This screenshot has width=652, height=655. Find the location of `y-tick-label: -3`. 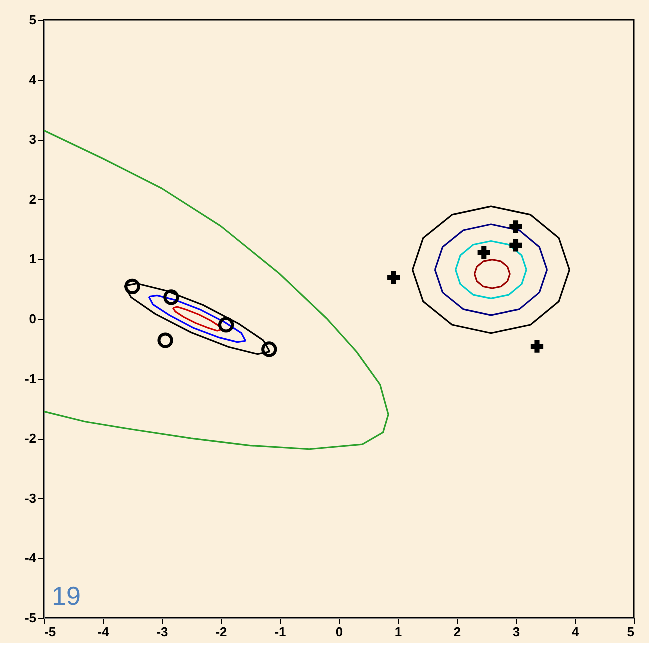

y-tick-label: -3 is located at coordinates (30, 498).